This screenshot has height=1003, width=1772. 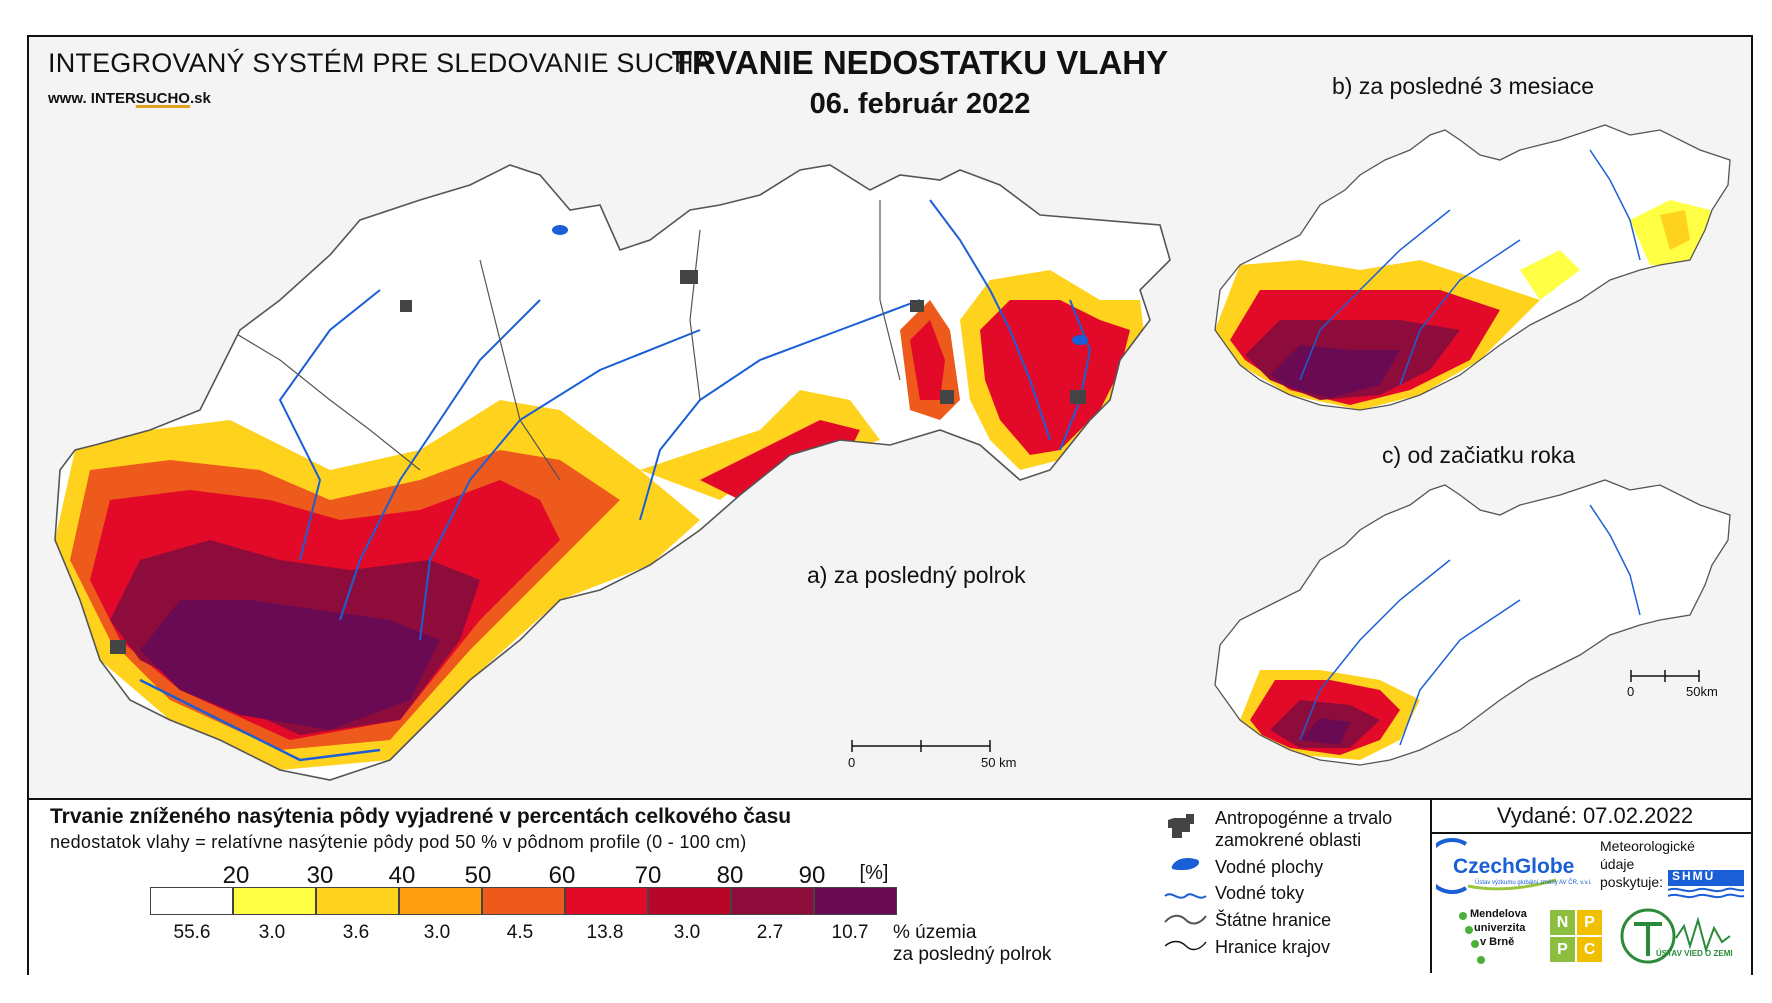 What do you see at coordinates (1181, 826) in the screenshot?
I see `anthropogenic-icon` at bounding box center [1181, 826].